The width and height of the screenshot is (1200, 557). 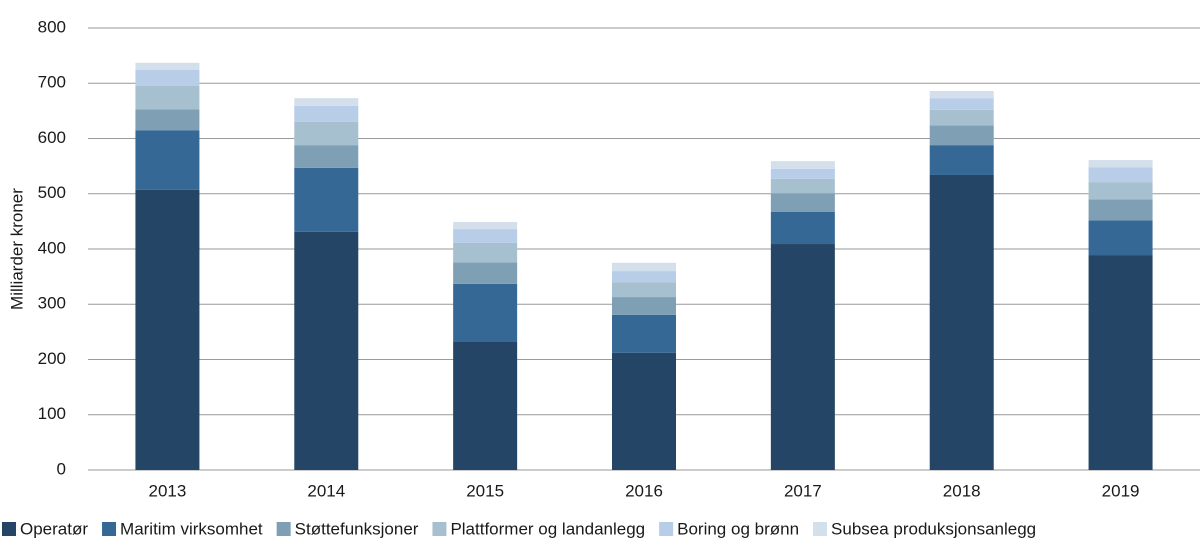 What do you see at coordinates (933, 528) in the screenshot?
I see `legend-label: Subsea produksjonsanlegg` at bounding box center [933, 528].